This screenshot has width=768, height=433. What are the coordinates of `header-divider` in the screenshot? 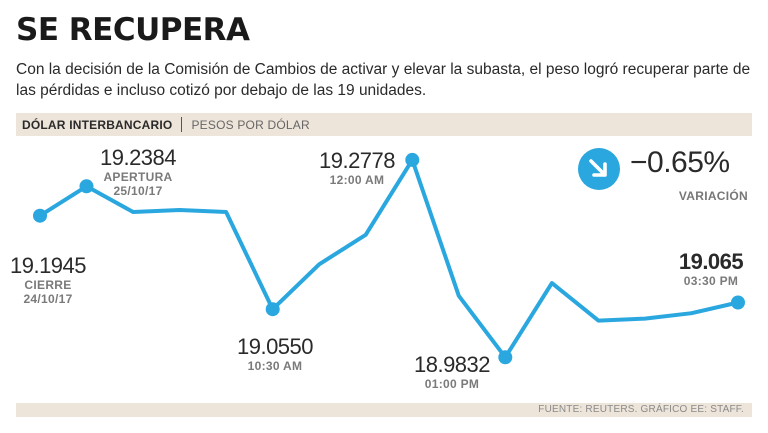 It's located at (182, 124).